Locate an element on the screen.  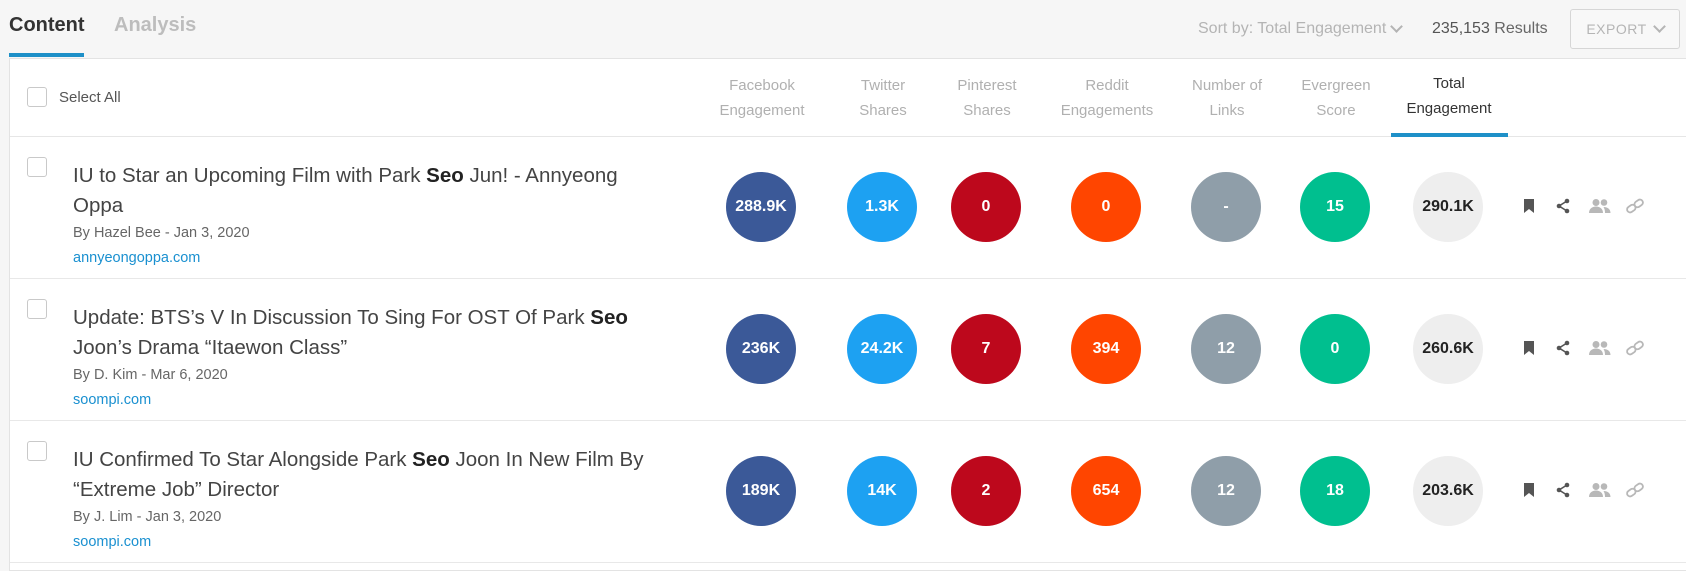
column-label: Pinterest is located at coordinates (987, 85).